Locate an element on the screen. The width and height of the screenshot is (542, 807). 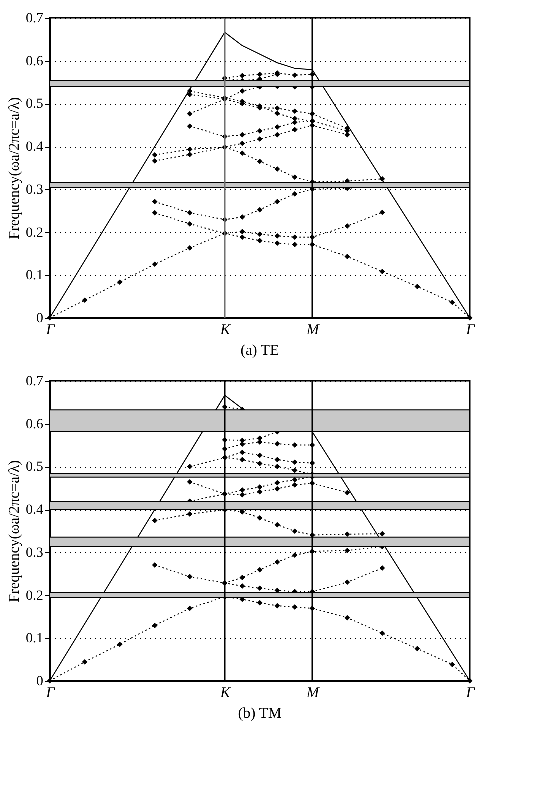
text: (a) TE is located at coordinates (260, 351).